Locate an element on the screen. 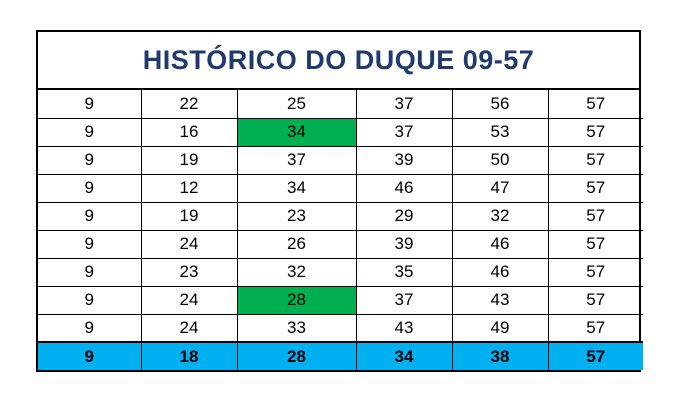  table-cell: 29 is located at coordinates (404, 216).